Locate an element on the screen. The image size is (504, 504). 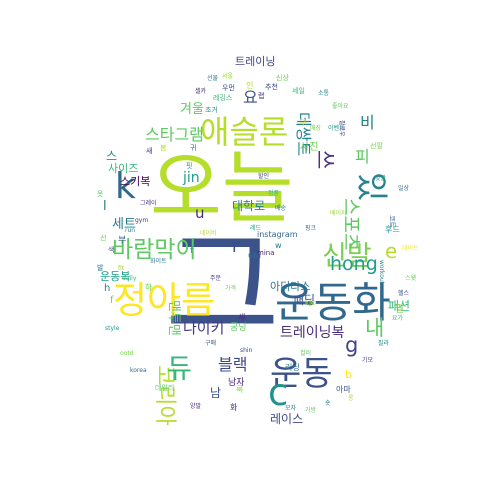
cloud-word: 선팔 is located at coordinates (376, 145).